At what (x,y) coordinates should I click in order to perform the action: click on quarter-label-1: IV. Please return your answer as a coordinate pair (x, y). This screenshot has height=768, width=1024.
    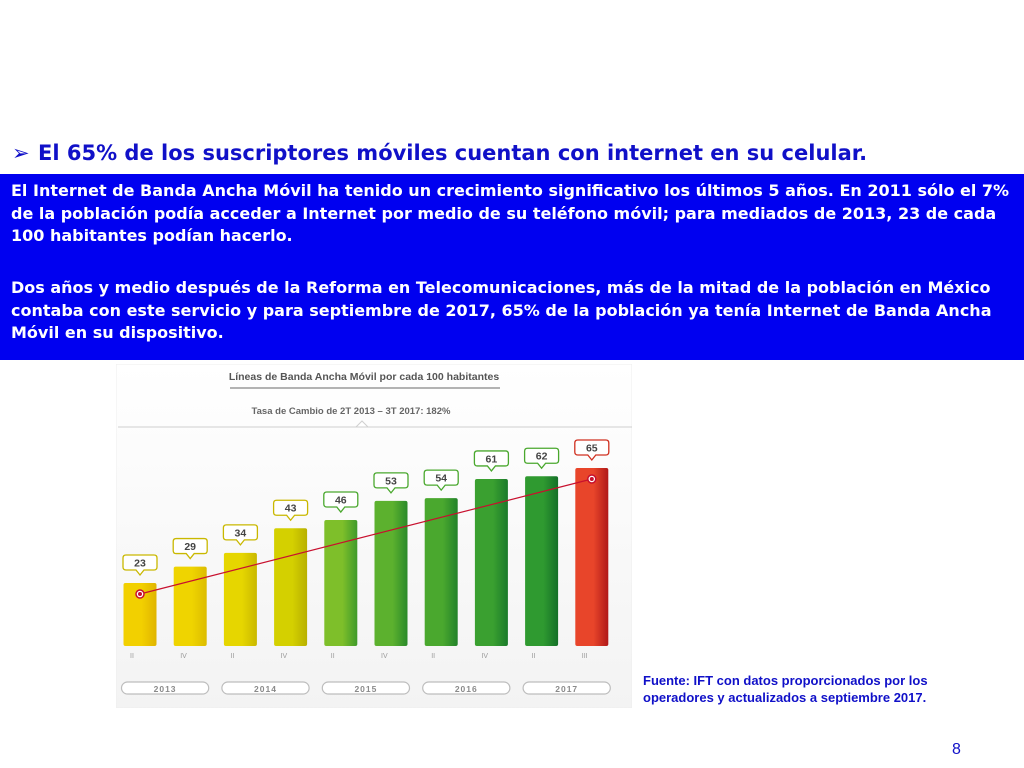
    Looking at the image, I should click on (183, 656).